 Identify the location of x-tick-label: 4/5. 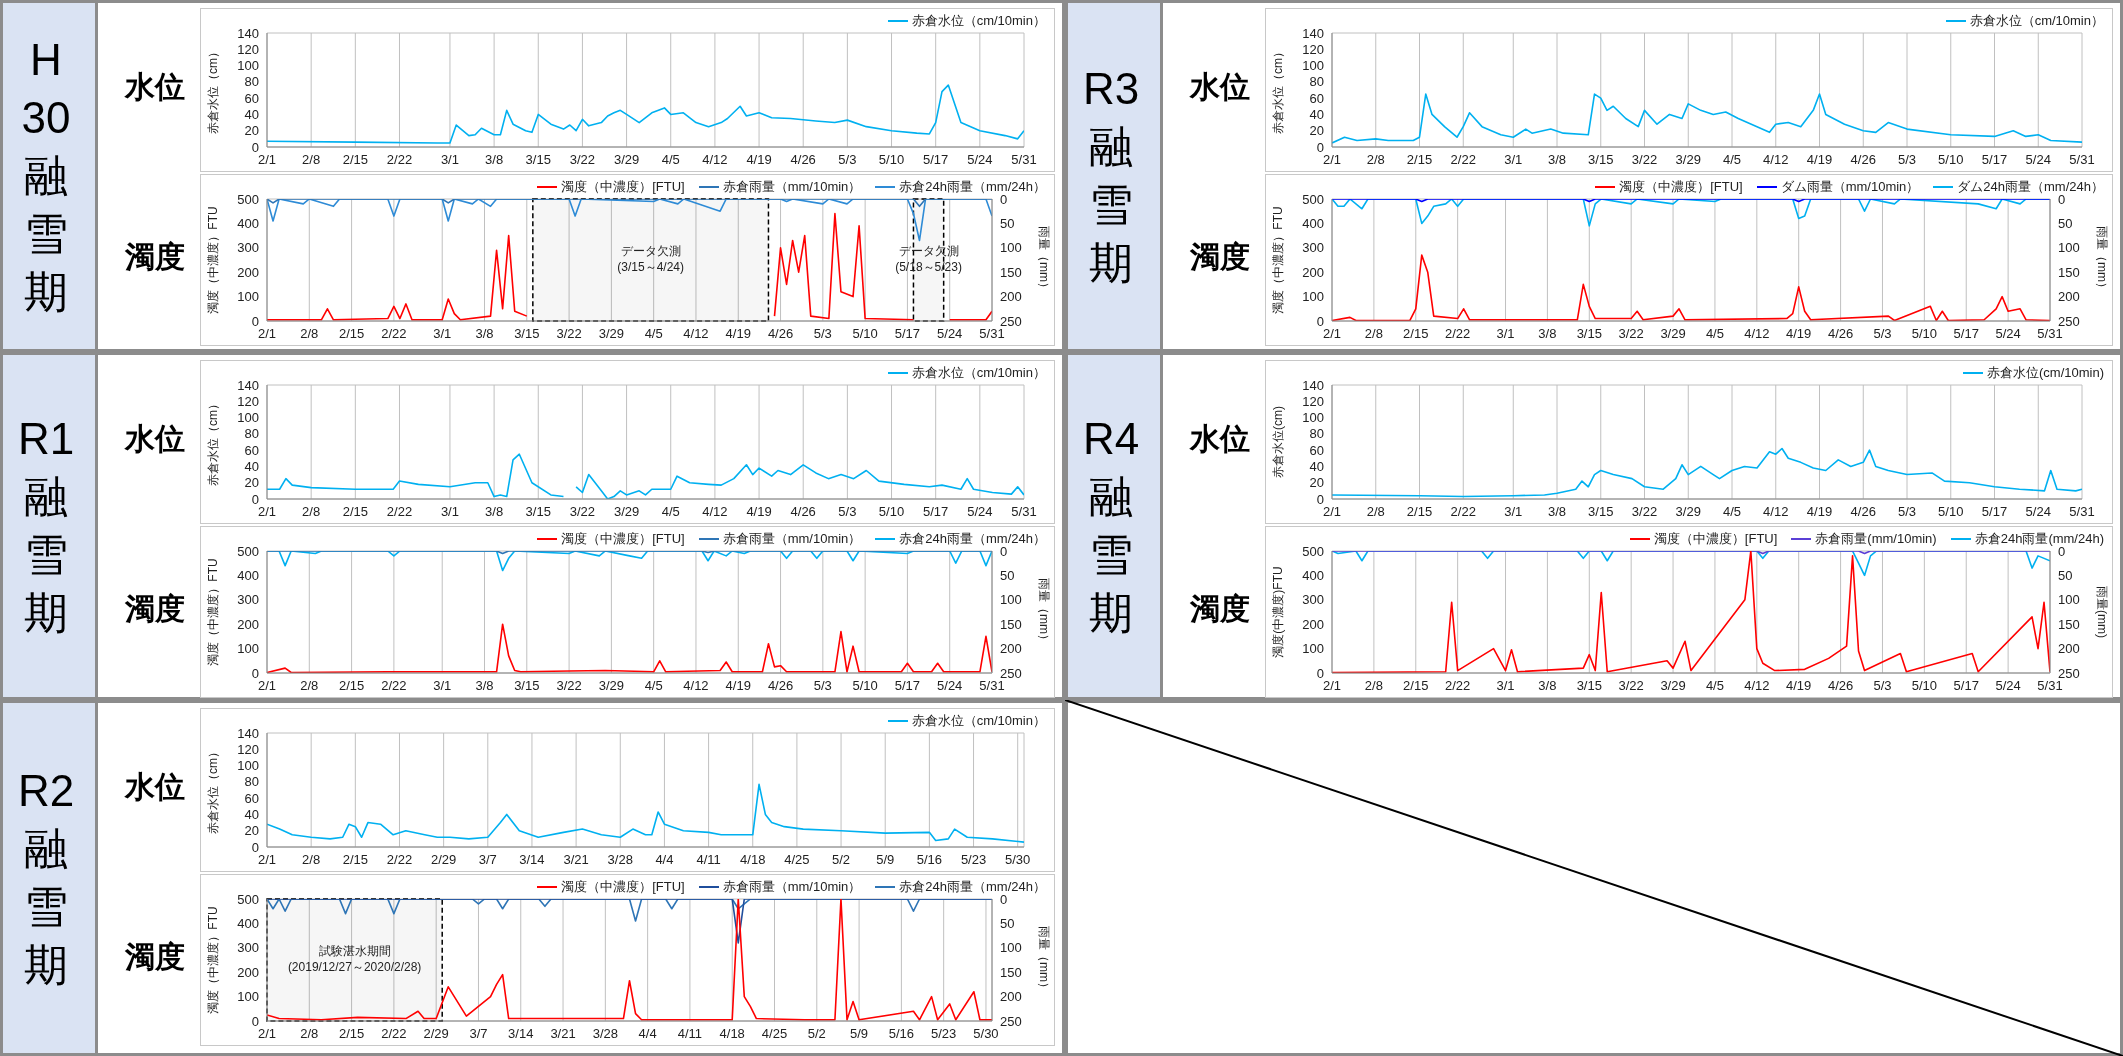
(653, 686).